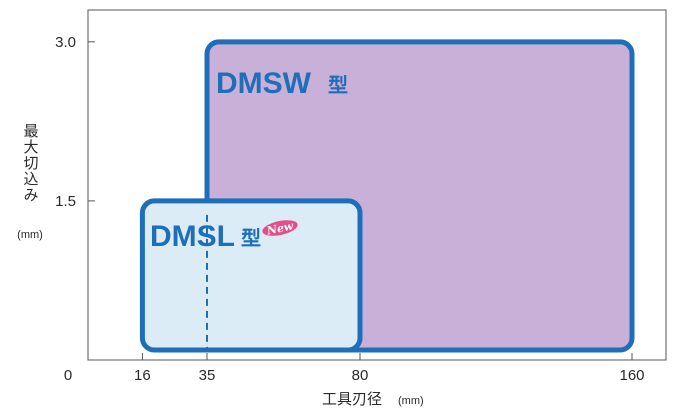  Describe the element at coordinates (65, 201) in the screenshot. I see `y-tick-label: 1.5` at that location.